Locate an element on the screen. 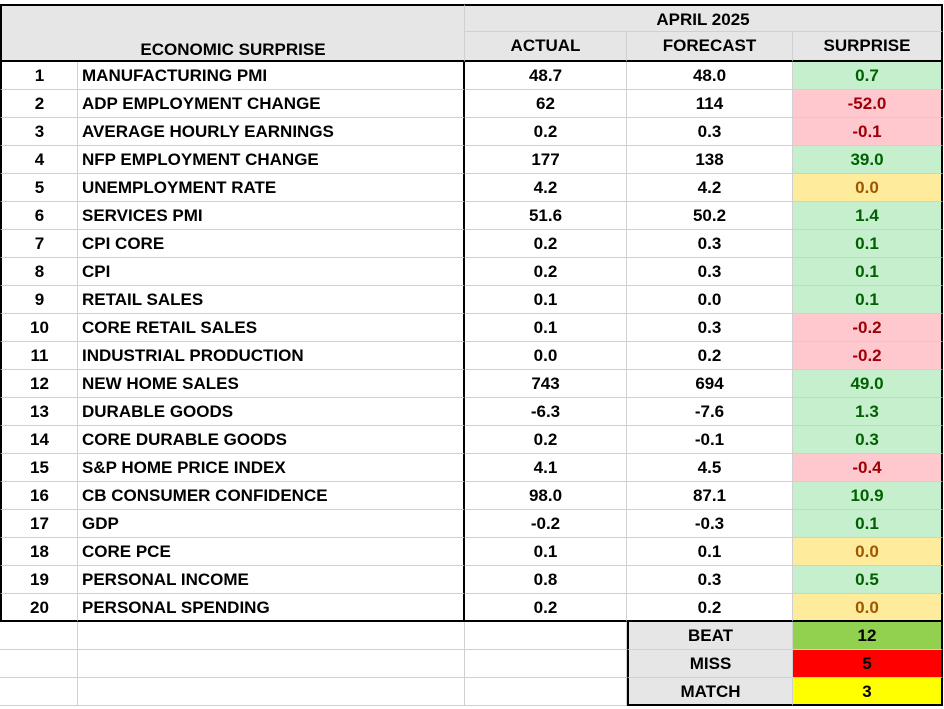  surprise-value: 0.3 is located at coordinates (868, 440).